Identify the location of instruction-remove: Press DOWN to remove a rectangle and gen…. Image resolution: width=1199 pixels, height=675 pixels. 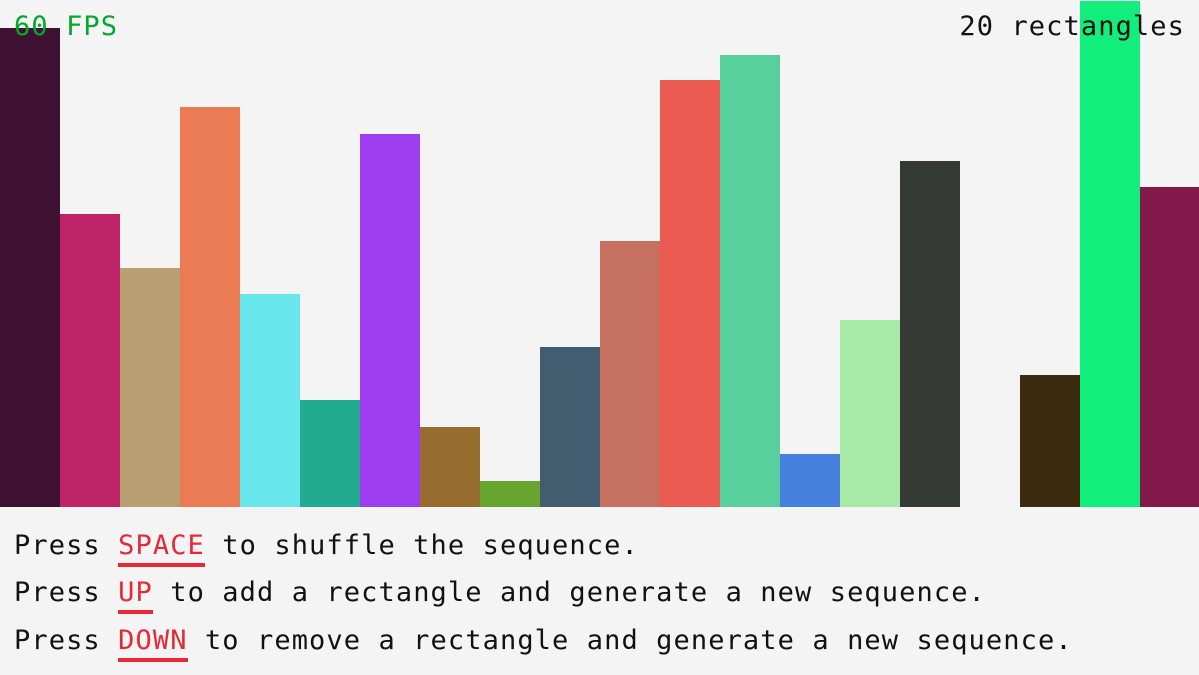
(543, 643).